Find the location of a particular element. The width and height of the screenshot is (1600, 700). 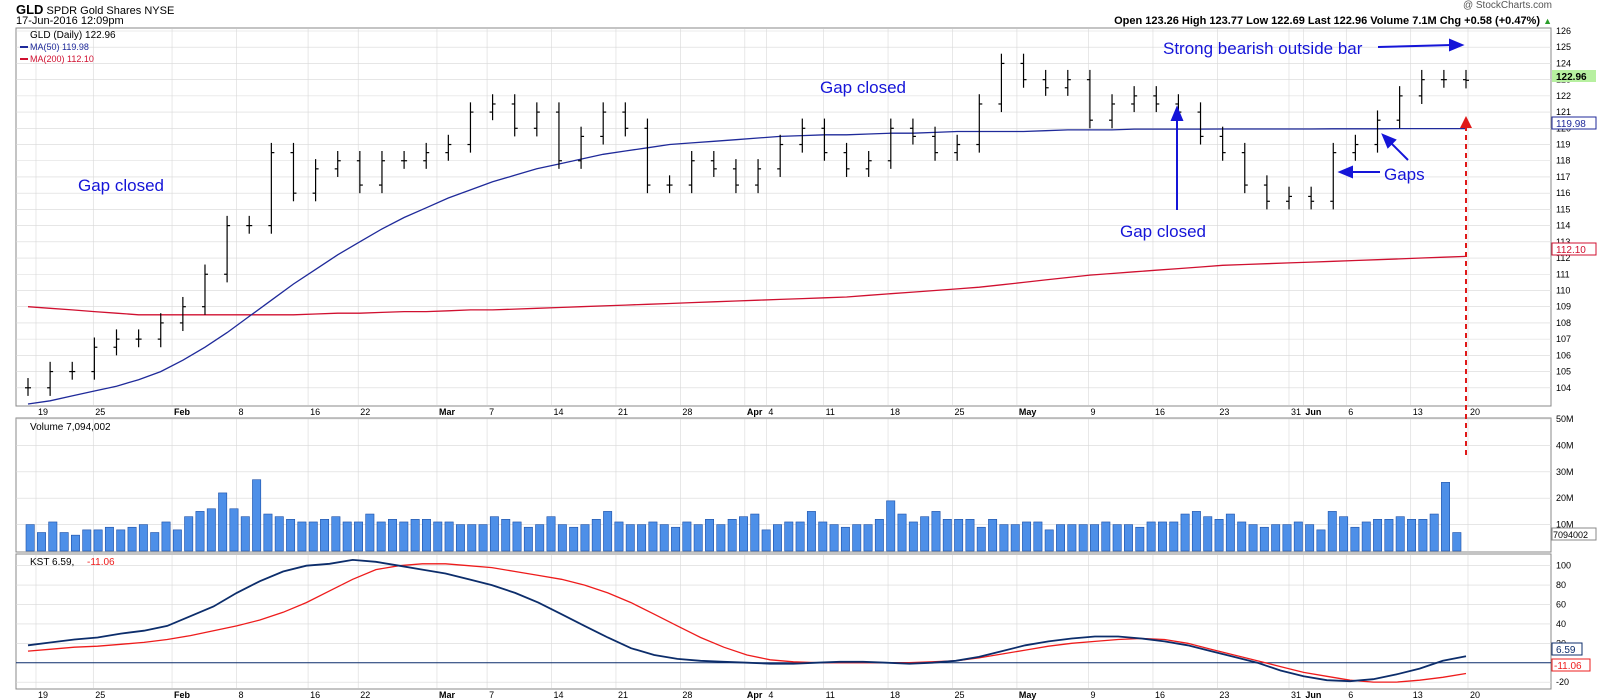

date-tick-label: 16 is located at coordinates (1160, 412).